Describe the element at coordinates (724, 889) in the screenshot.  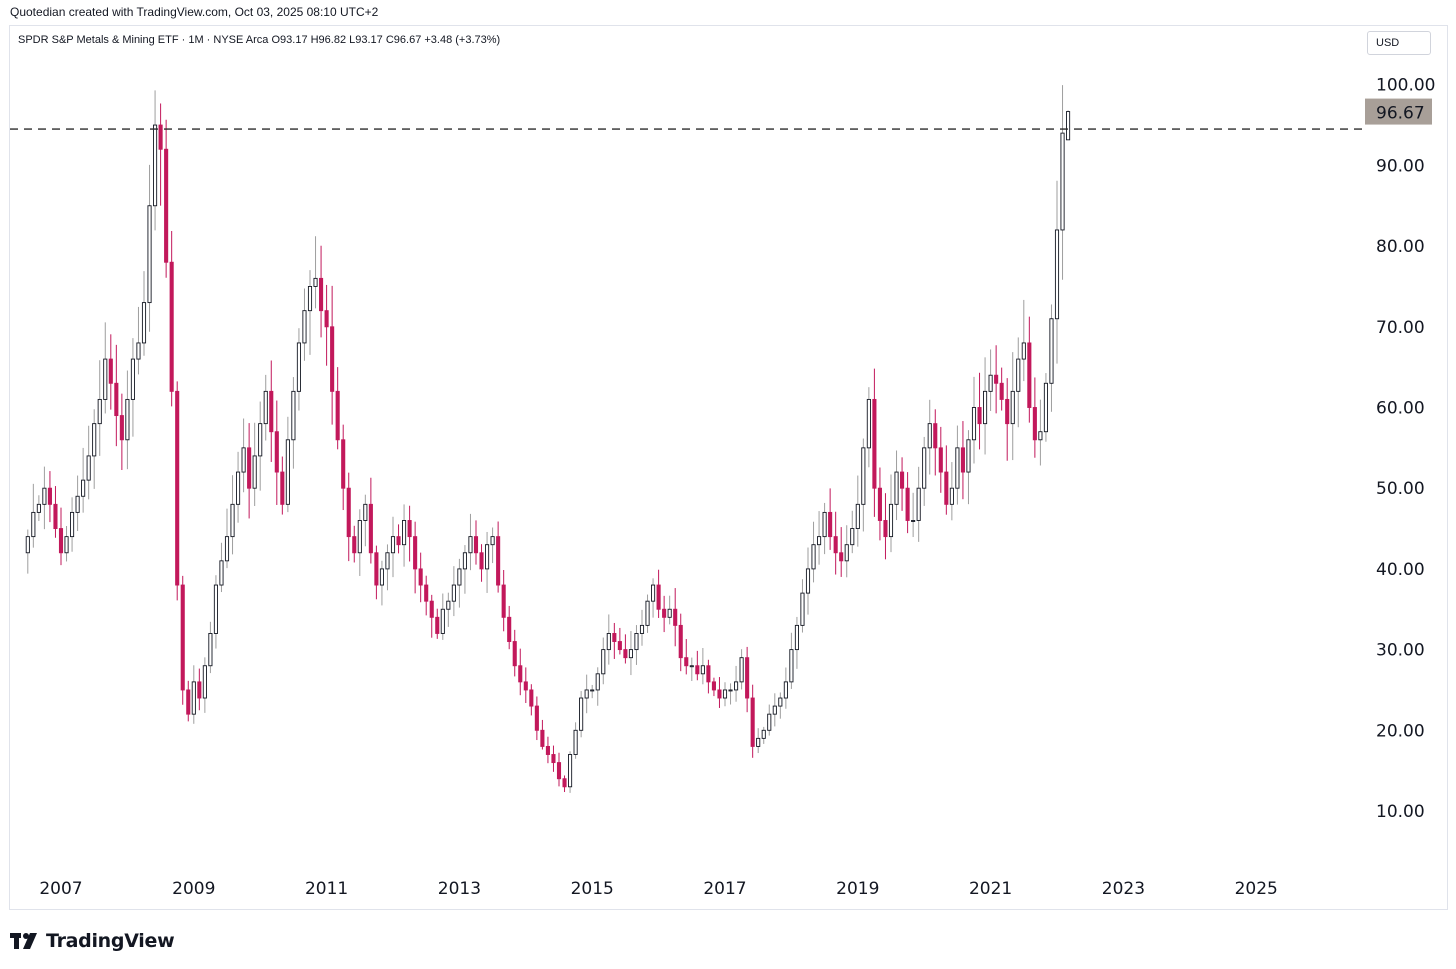
I see `x-tick-label: 2017` at that location.